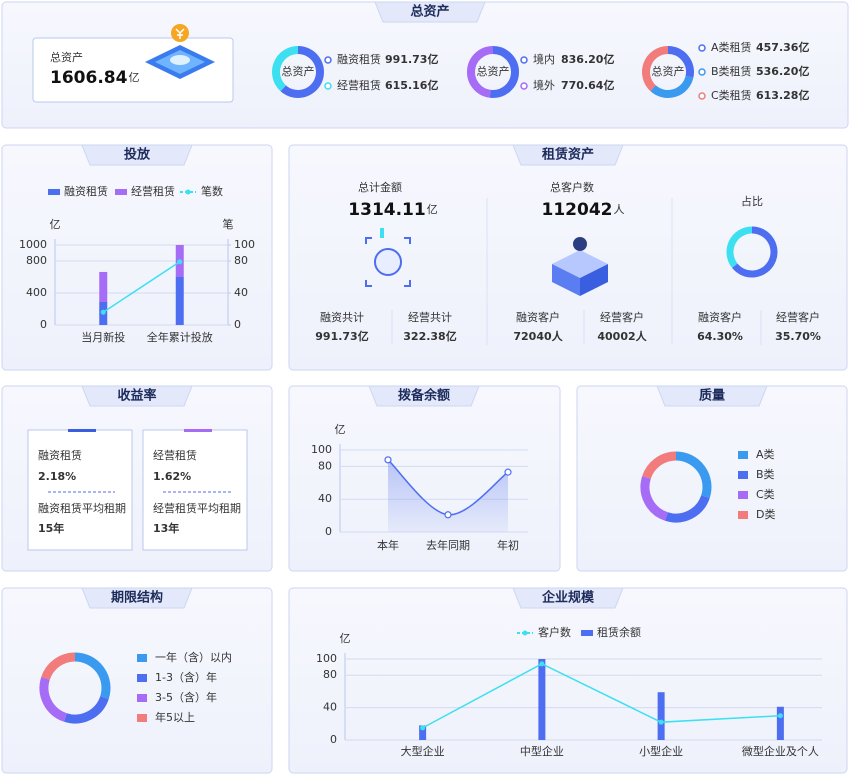  Describe the element at coordinates (424, 478) in the screenshot. I see `panel` at that location.